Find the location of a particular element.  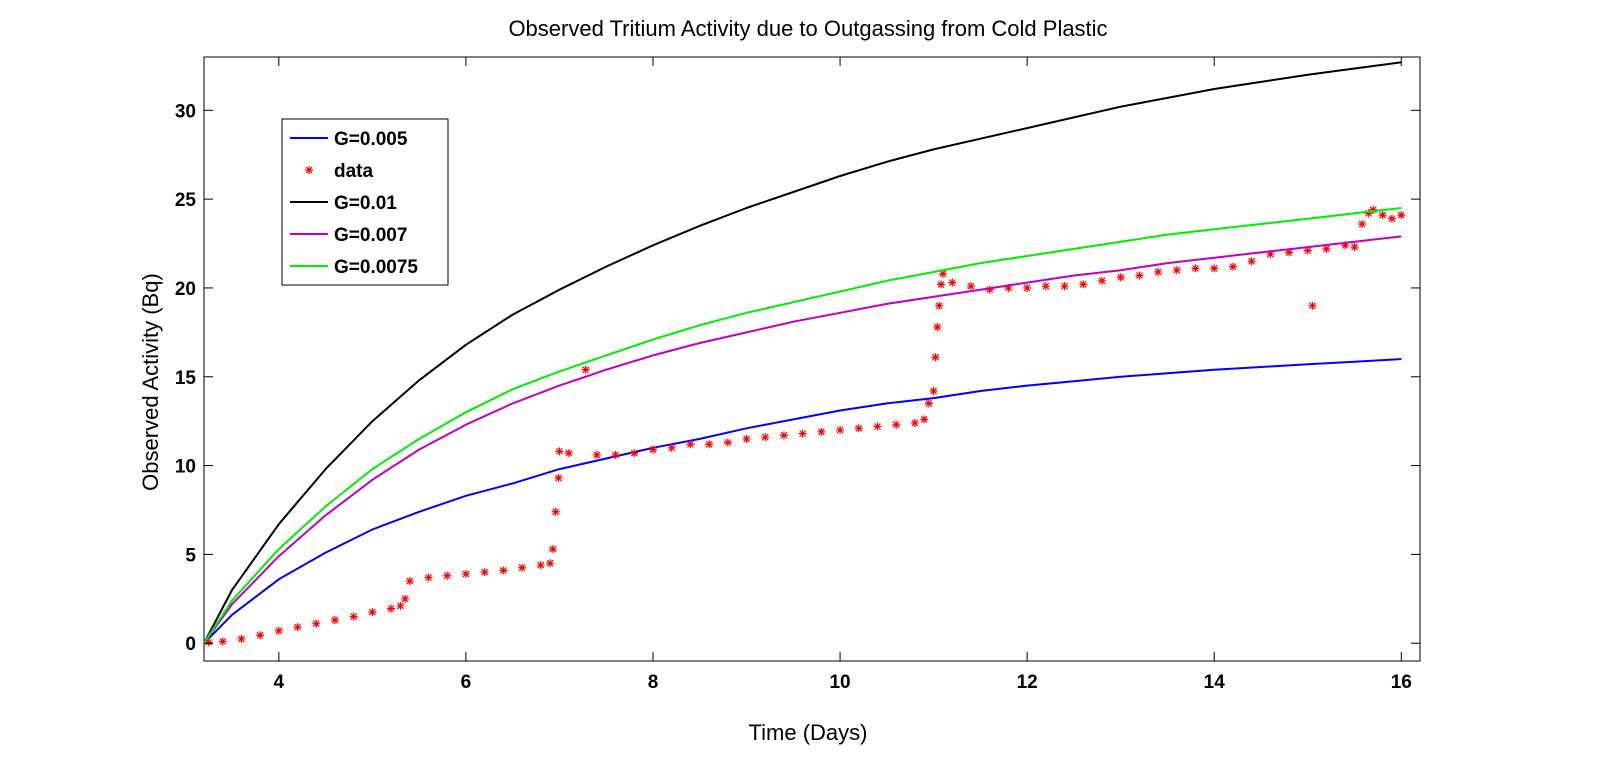

y-axis-label: Observed Activity (Bq) is located at coordinates (150, 382).